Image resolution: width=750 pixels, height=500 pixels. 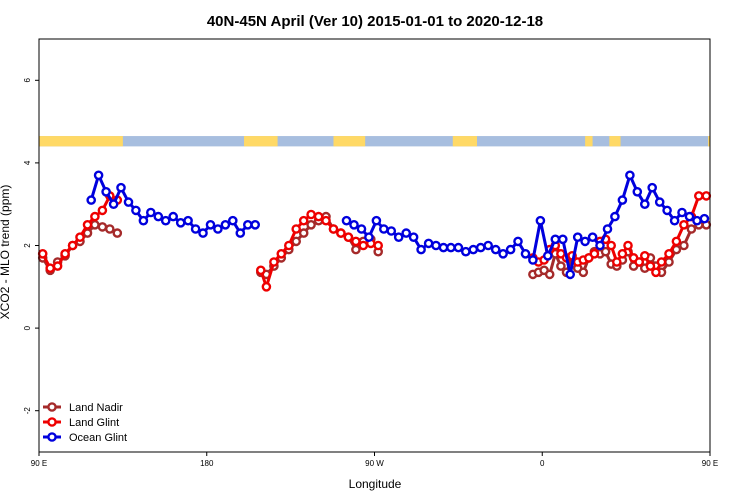 What do you see at coordinates (39, 463) in the screenshot?
I see `x-tick-label: 90 E` at bounding box center [39, 463].